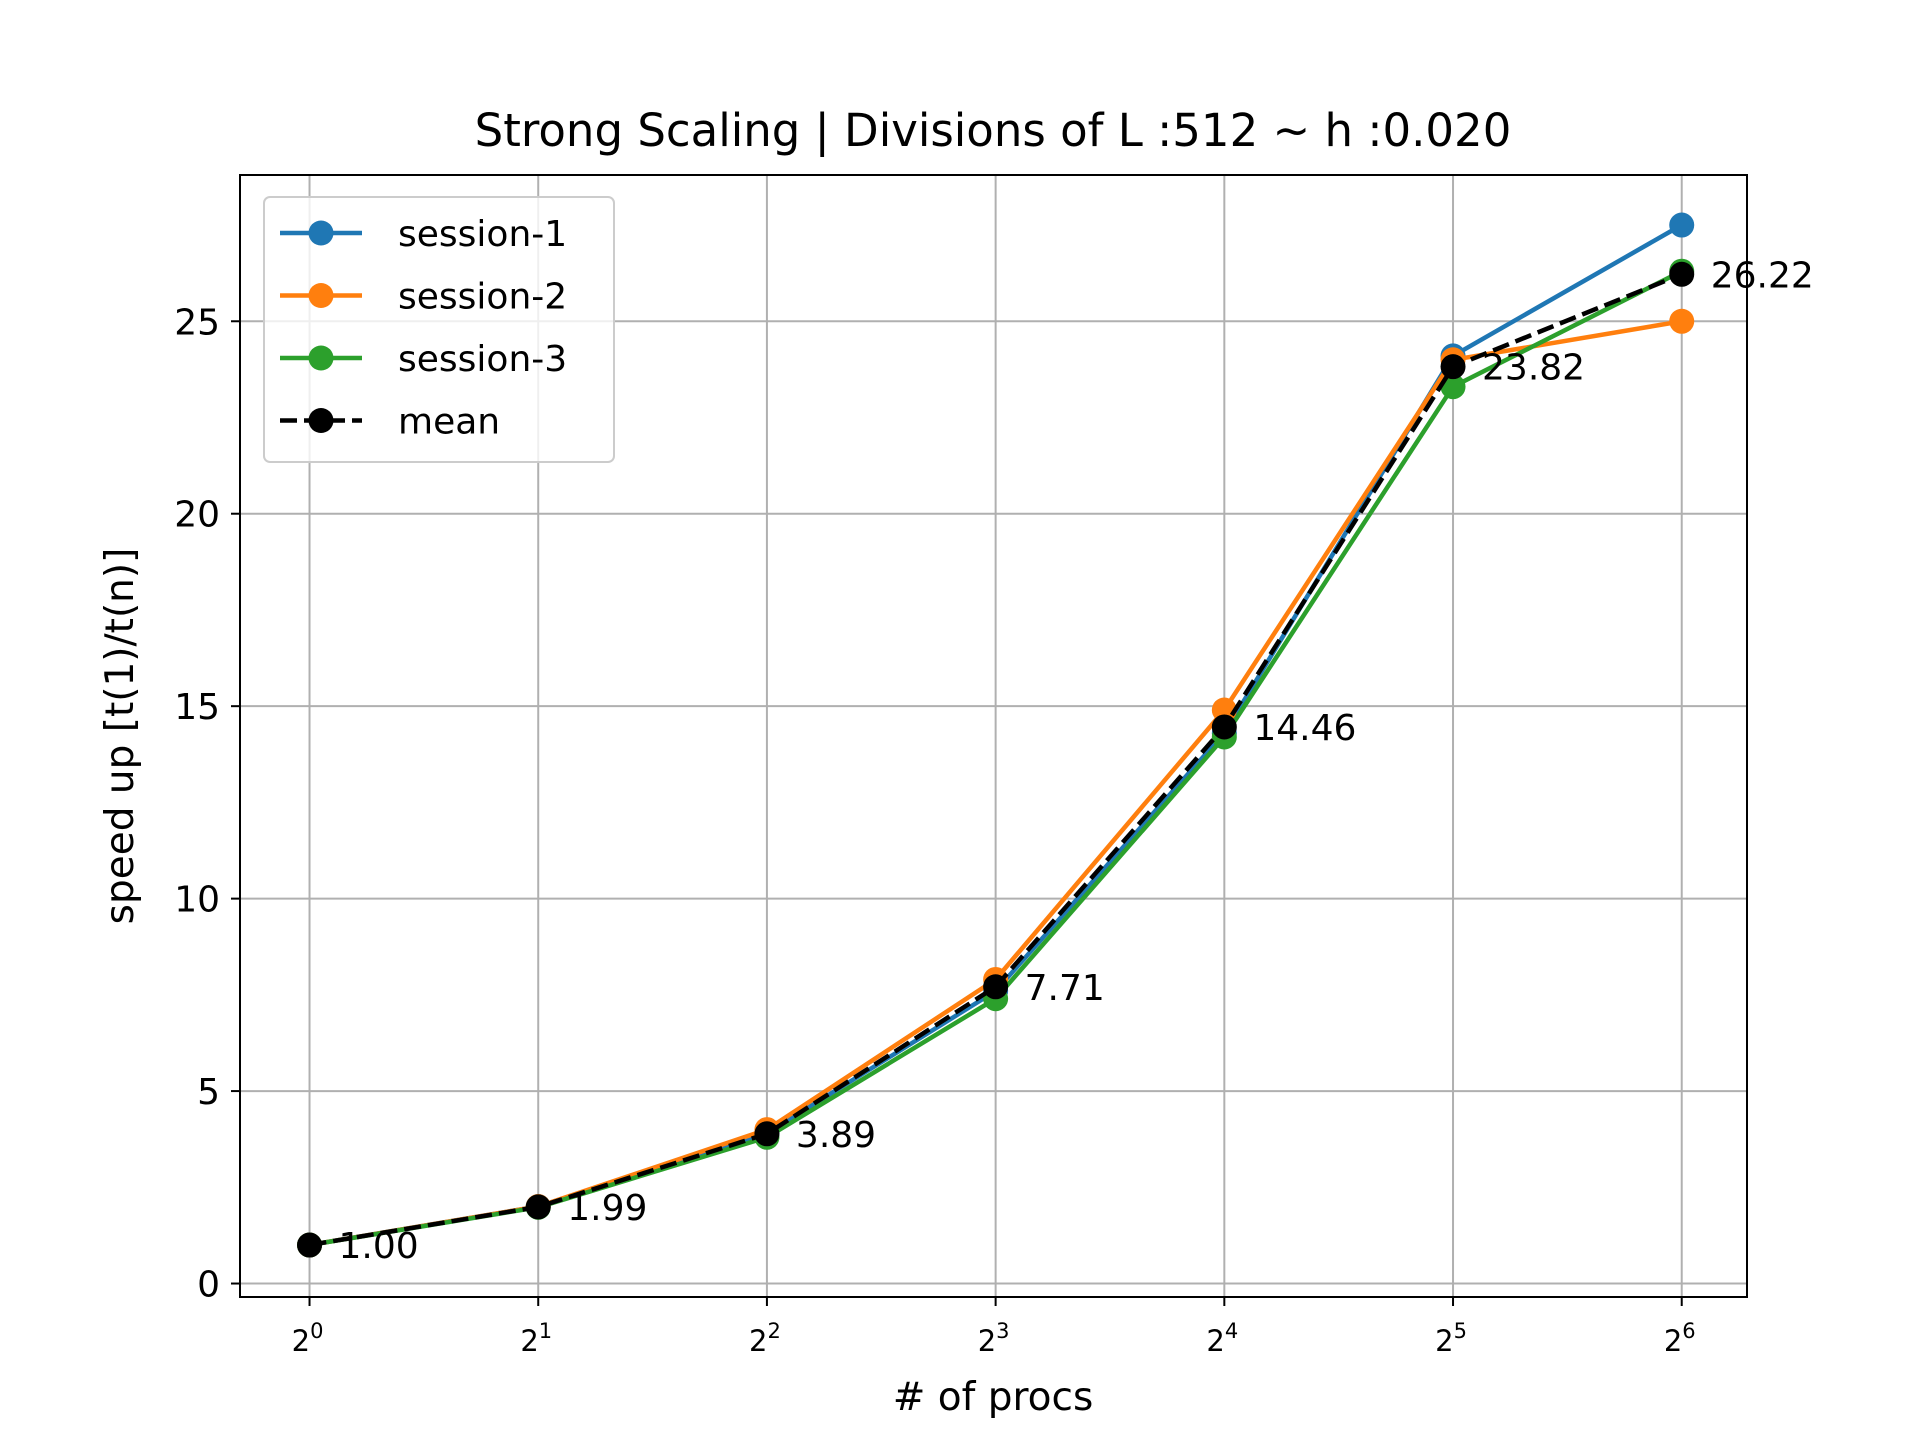 The width and height of the screenshot is (1920, 1440). Describe the element at coordinates (197, 322) in the screenshot. I see `y-tick-label: 25` at that location.